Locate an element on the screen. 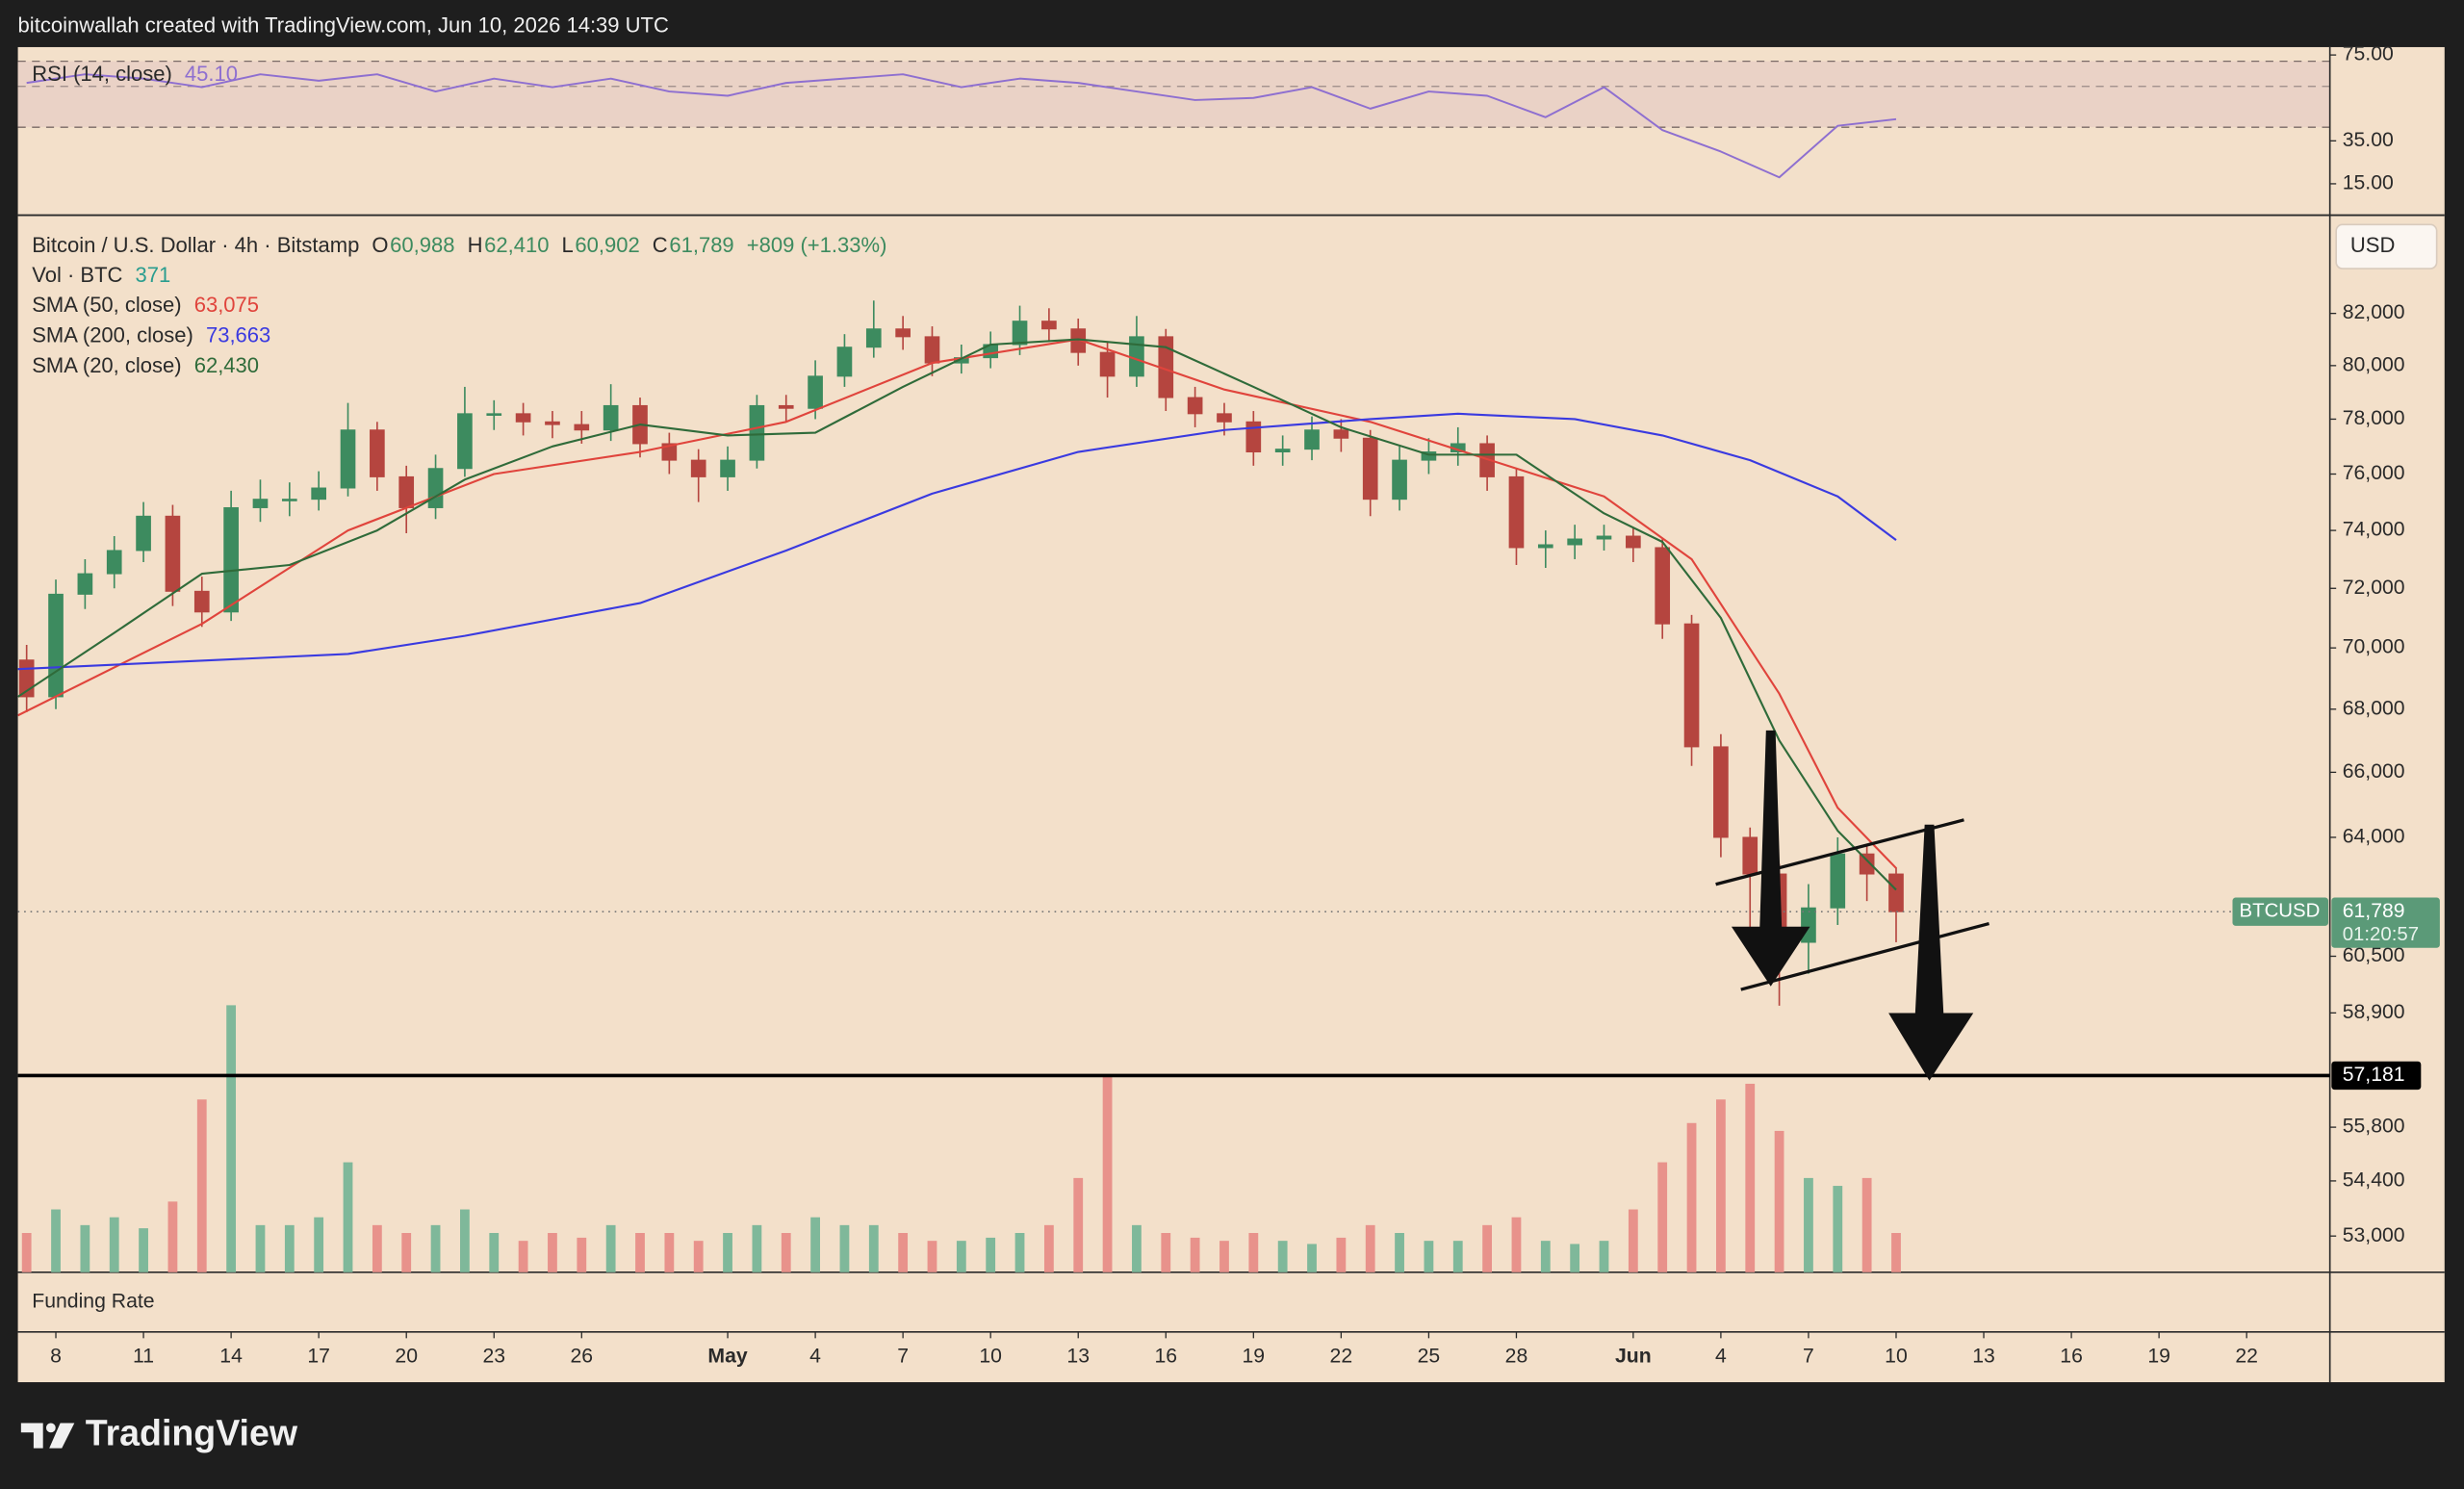 This screenshot has width=2464, height=1489. y-tick-label: 68,000 is located at coordinates (2374, 708).